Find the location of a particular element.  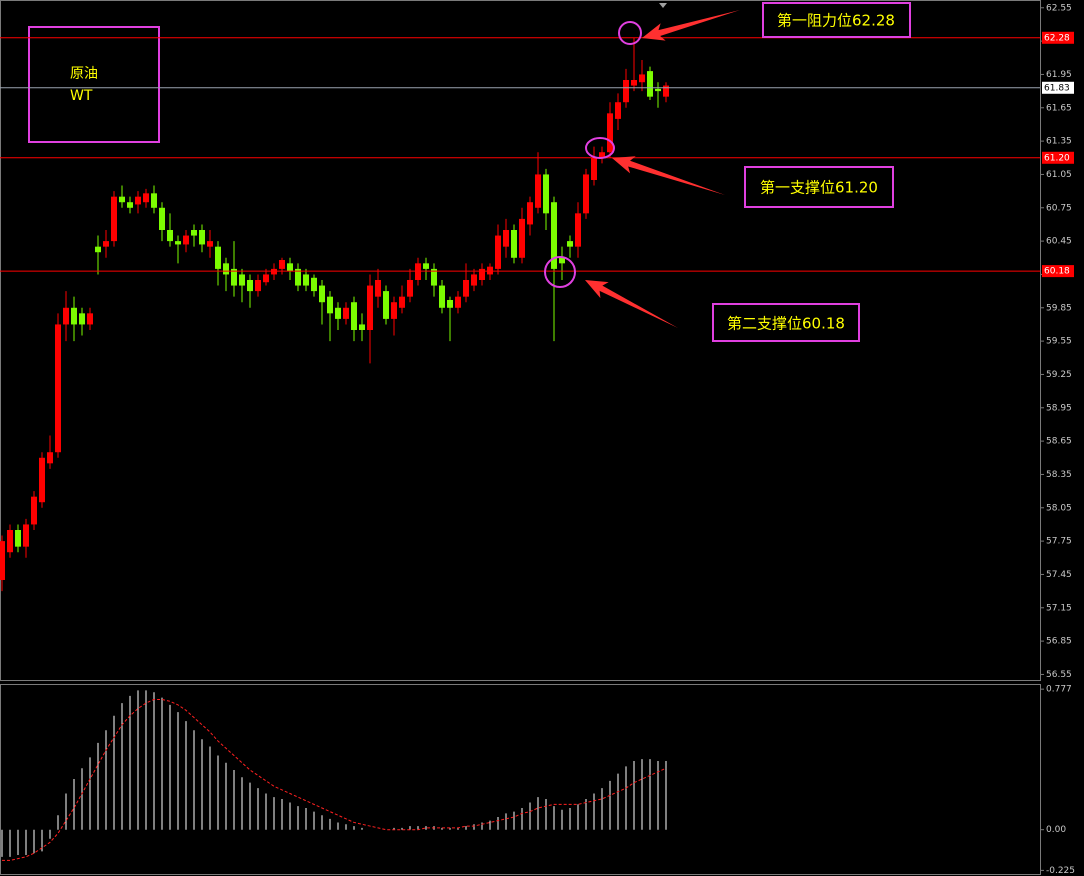

annotation: 第二支撑位60.18 is located at coordinates (786, 324).